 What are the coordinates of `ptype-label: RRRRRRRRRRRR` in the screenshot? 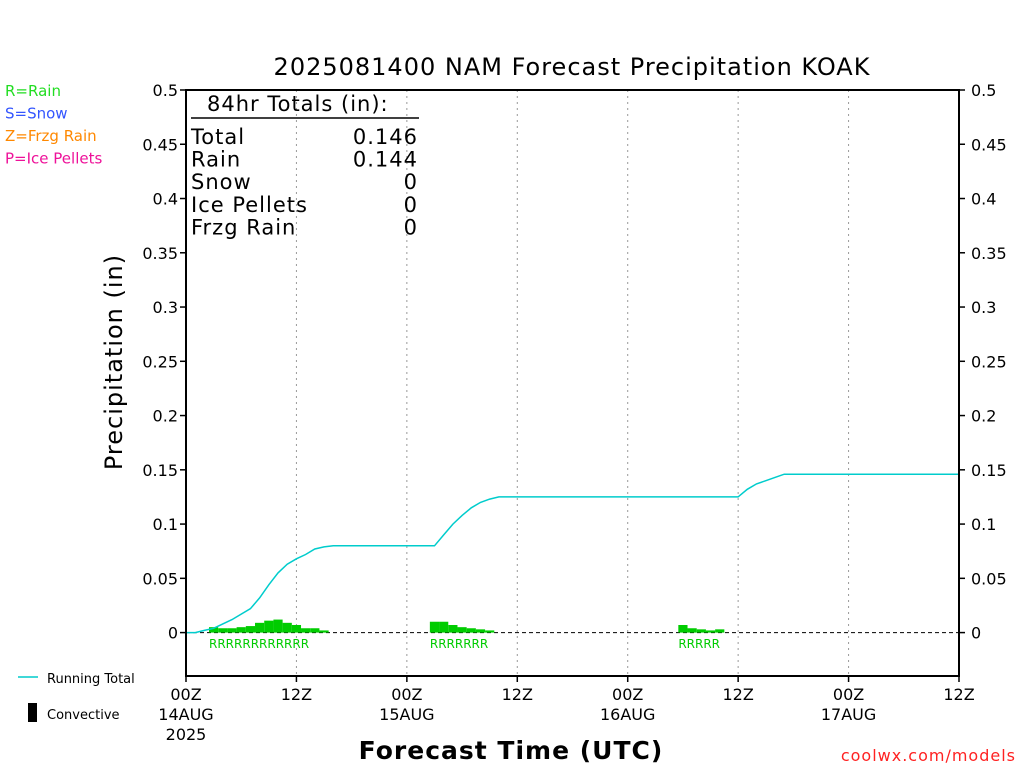 It's located at (259, 644).